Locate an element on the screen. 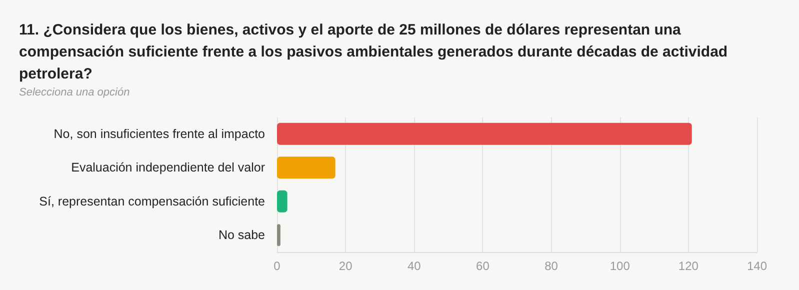 Image resolution: width=799 pixels, height=290 pixels. x-tick-label: 120 is located at coordinates (688, 266).